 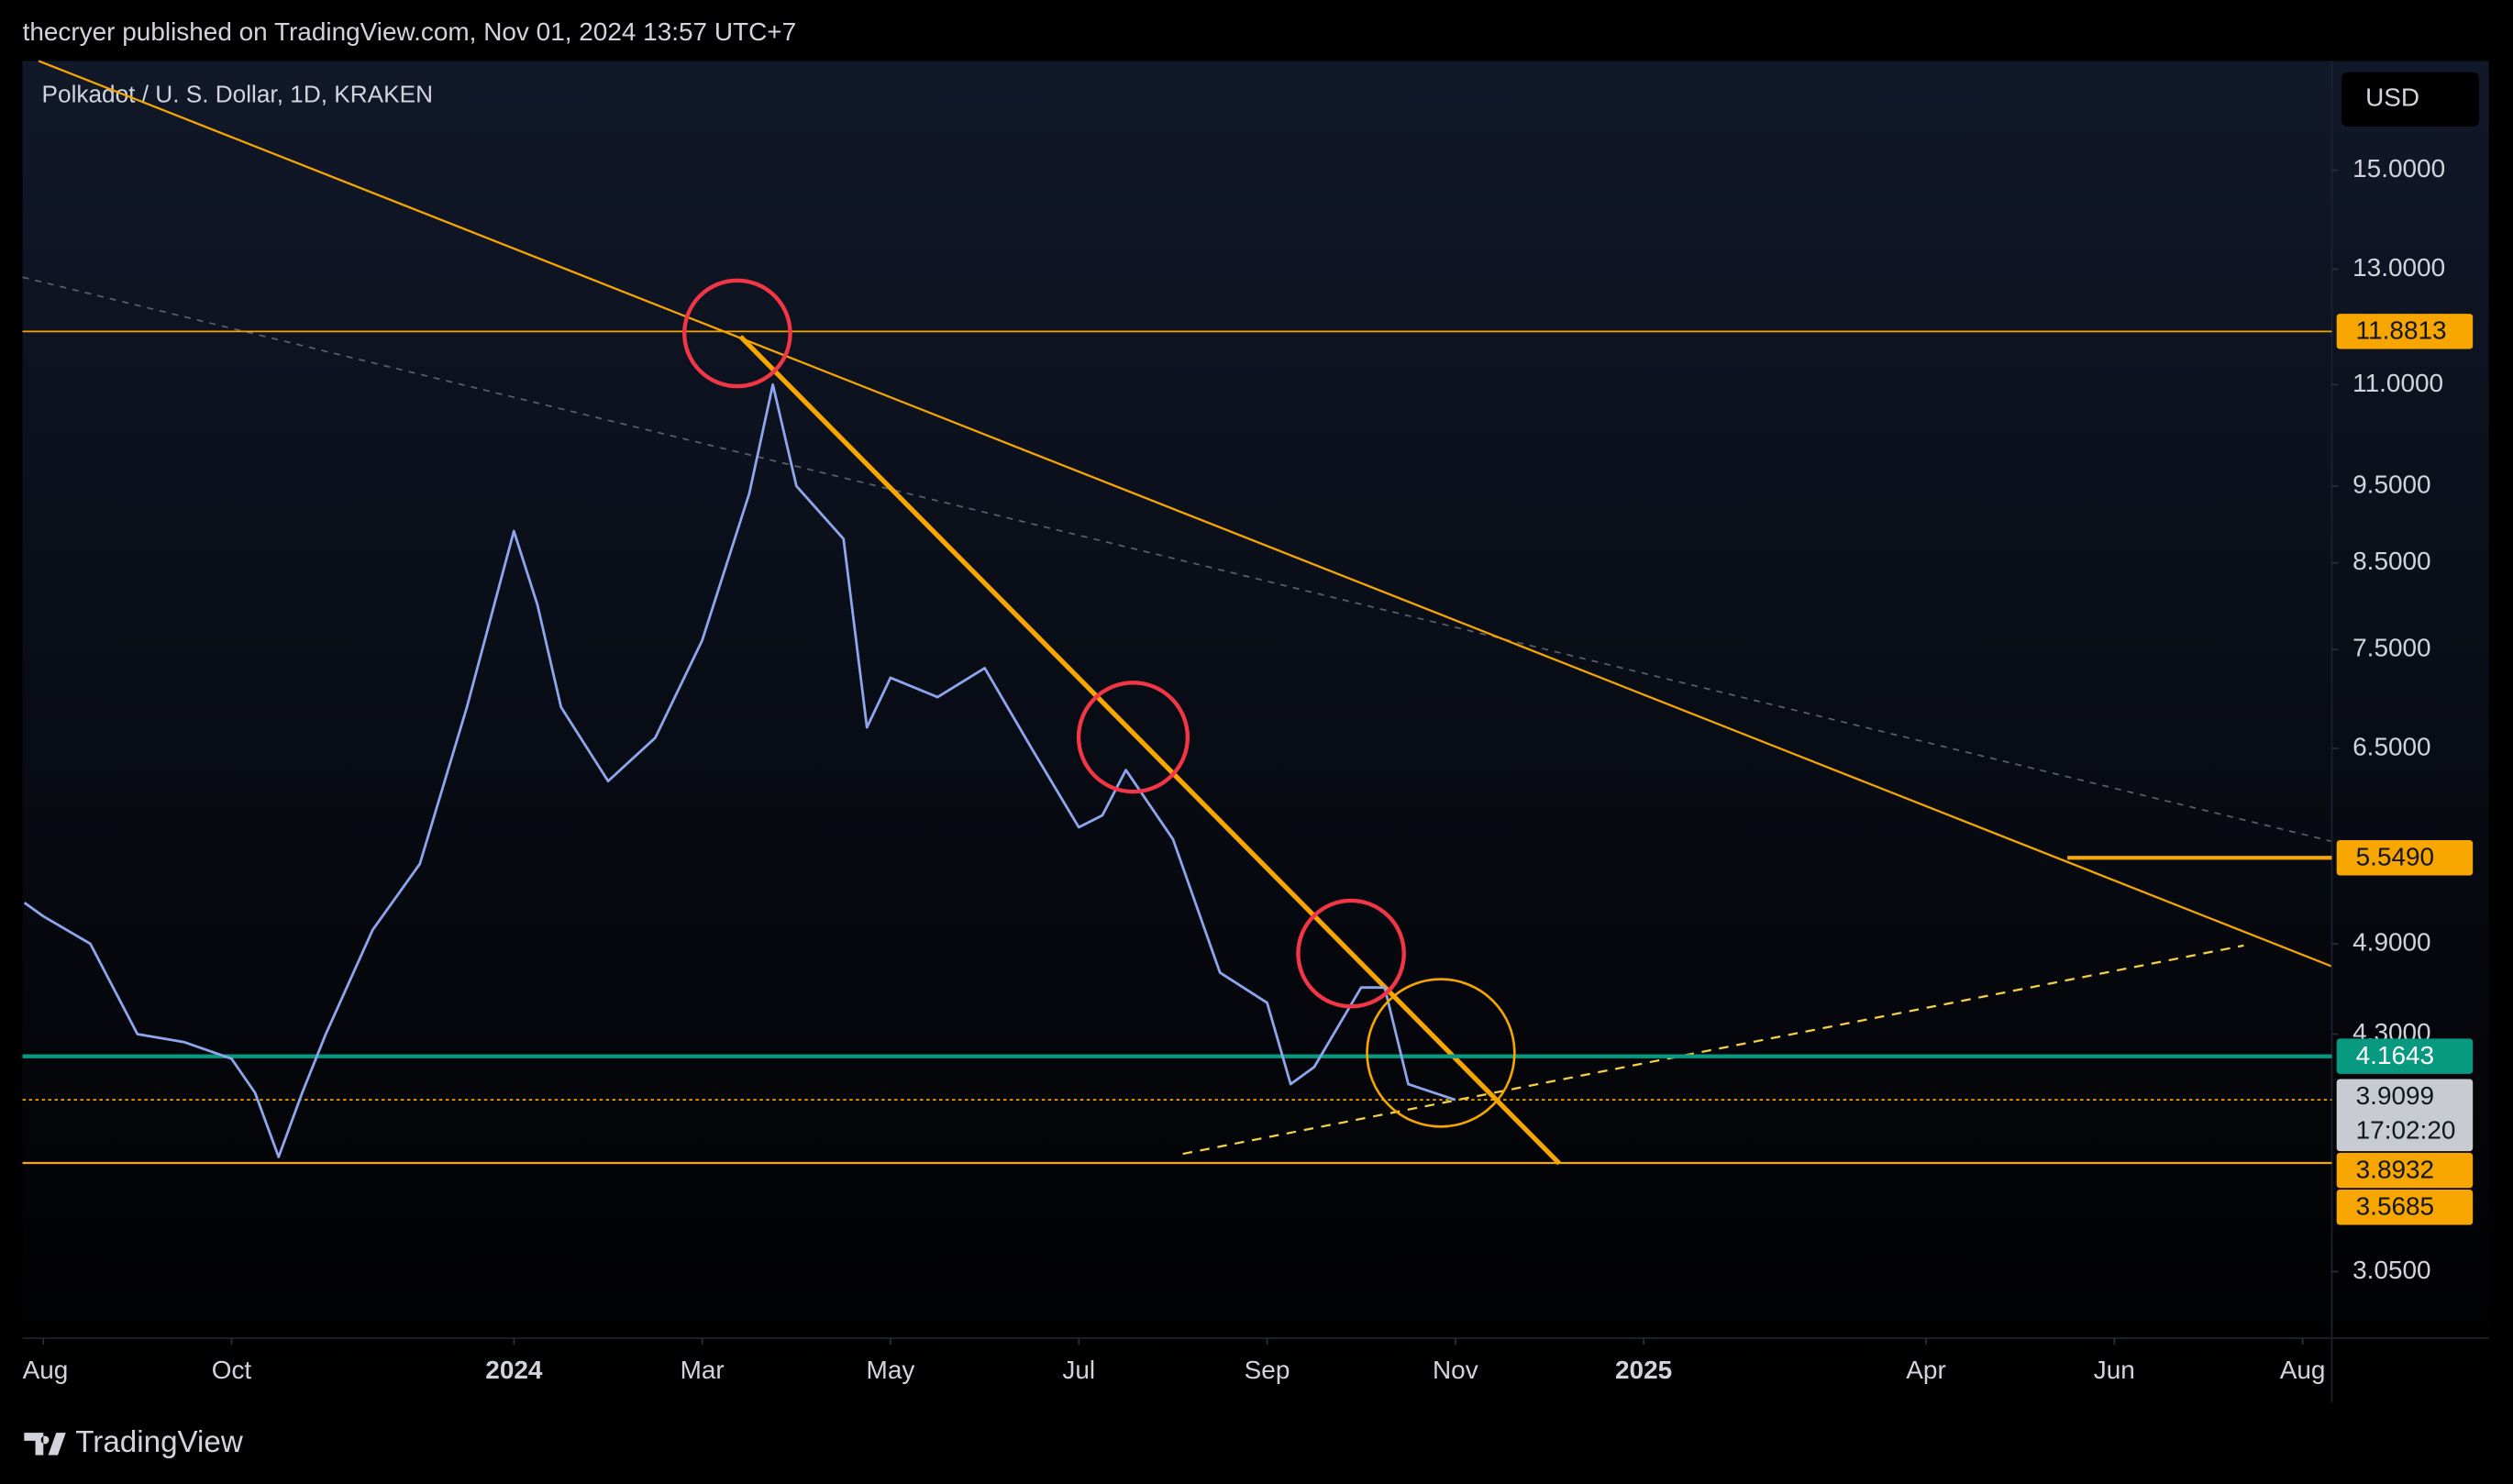 I want to click on symbol-title: Polkadot / U. S. Dollar, 1D, KRAKEN, so click(x=238, y=94).